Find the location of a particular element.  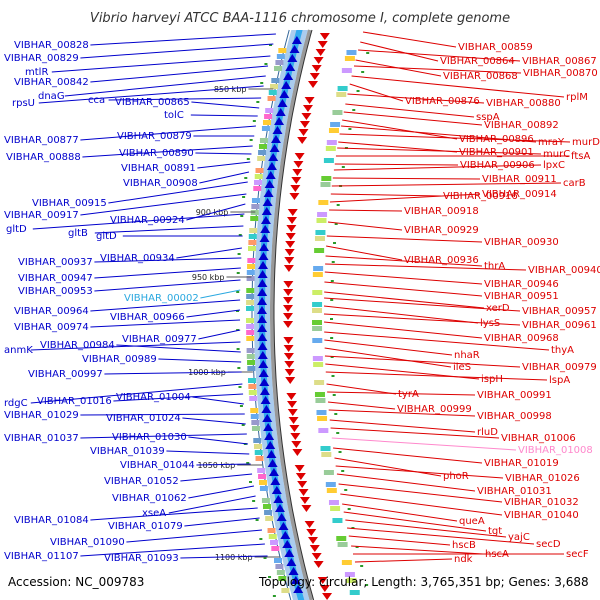

kbp-label: 900 kbp is located at coordinates (212, 212).